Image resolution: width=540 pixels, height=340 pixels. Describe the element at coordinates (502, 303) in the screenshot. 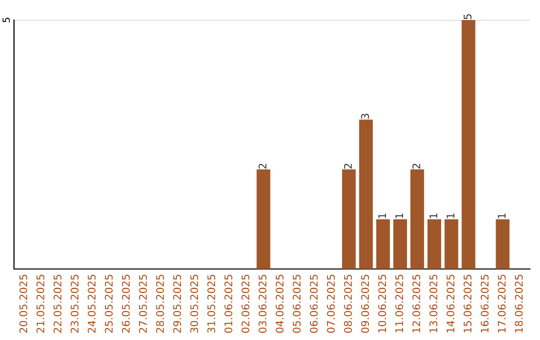

I see `x-tick-label: 17.06.2025` at that location.